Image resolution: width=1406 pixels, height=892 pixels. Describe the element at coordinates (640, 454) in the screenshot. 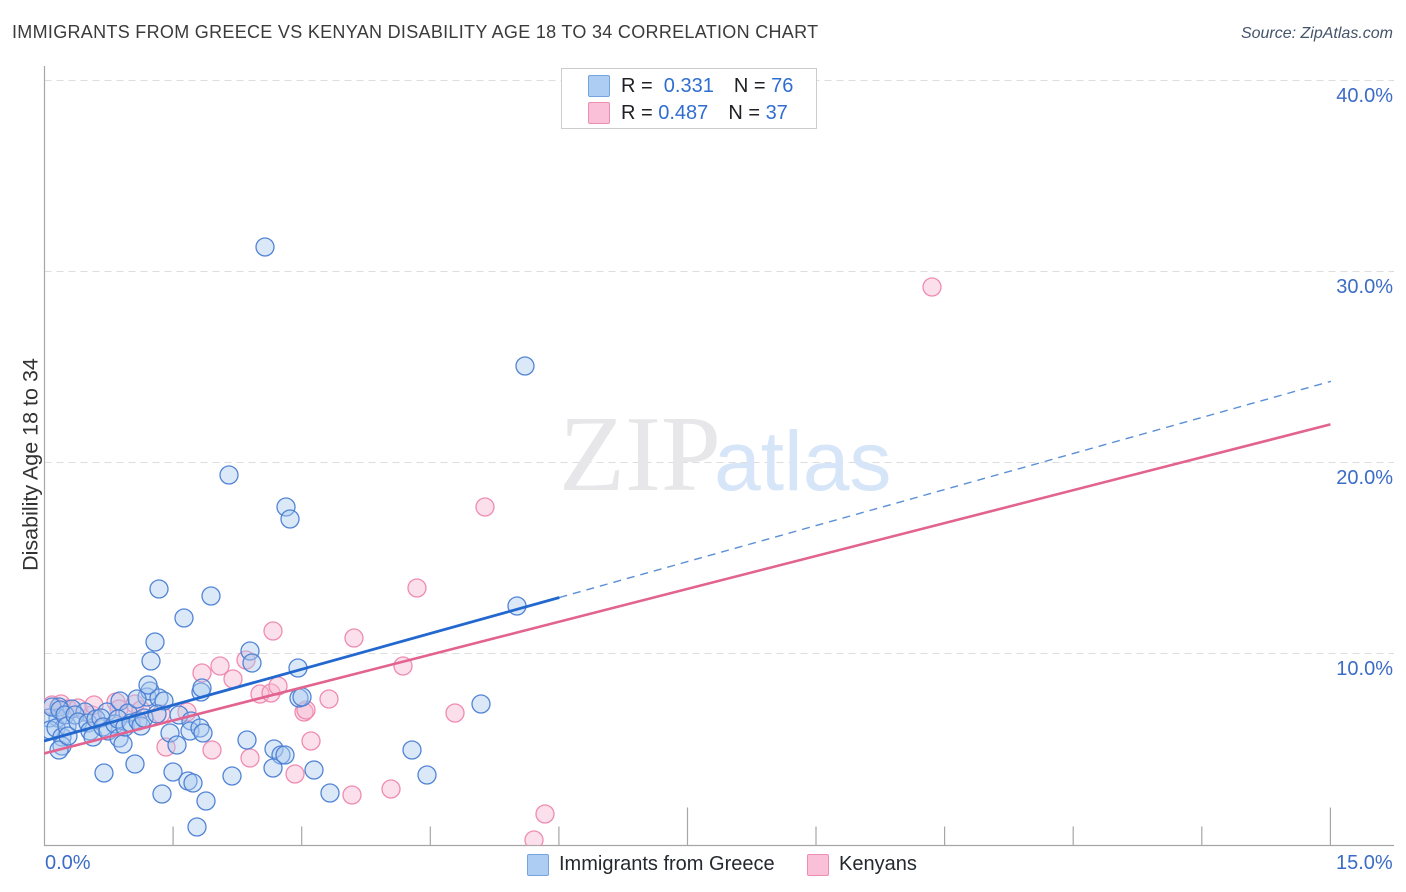

I see `svg-text: ZIP` at that location.